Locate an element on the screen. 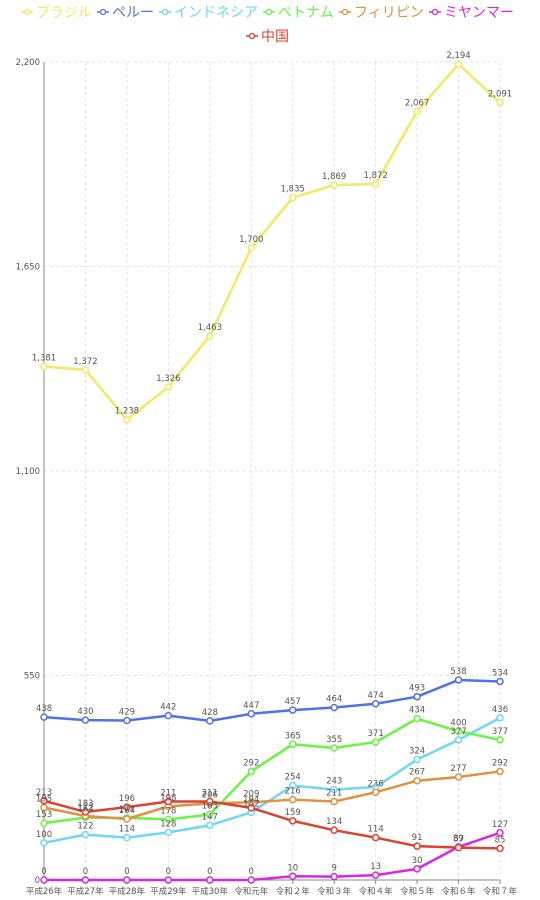 This screenshot has height=900, width=540. data-label: 254 is located at coordinates (293, 778).